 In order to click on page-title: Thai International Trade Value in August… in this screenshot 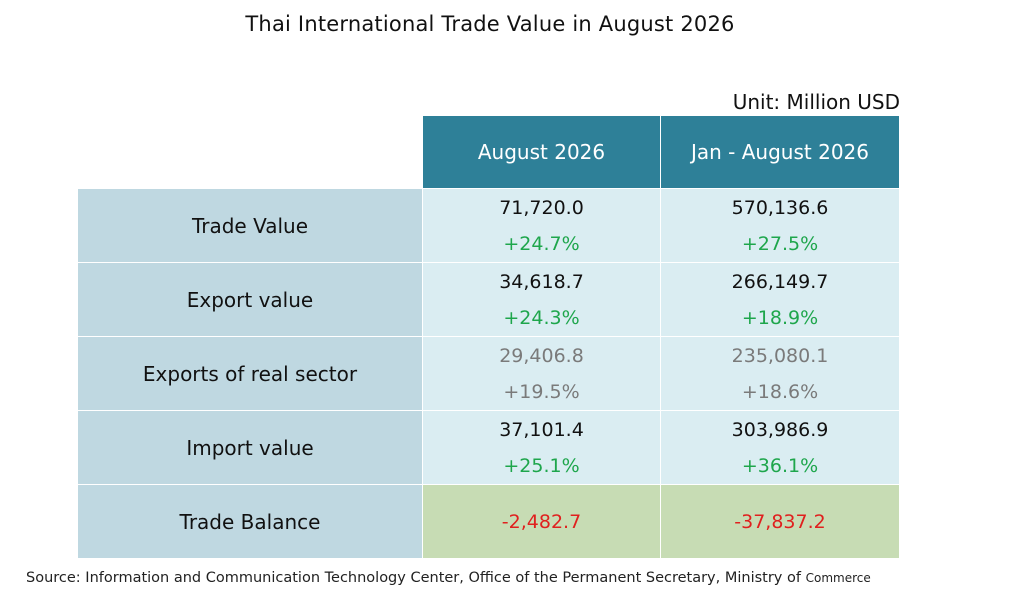, I will do `click(490, 24)`.